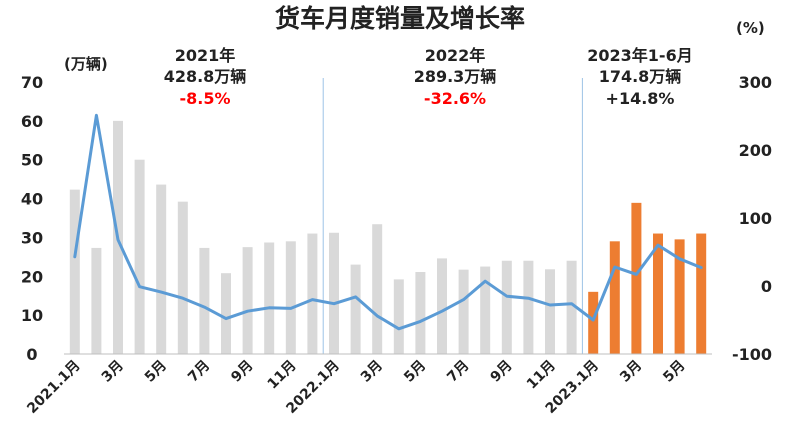 The image size is (800, 439). Describe the element at coordinates (96, 300) in the screenshot. I see `sales-bar-2021.2` at that location.